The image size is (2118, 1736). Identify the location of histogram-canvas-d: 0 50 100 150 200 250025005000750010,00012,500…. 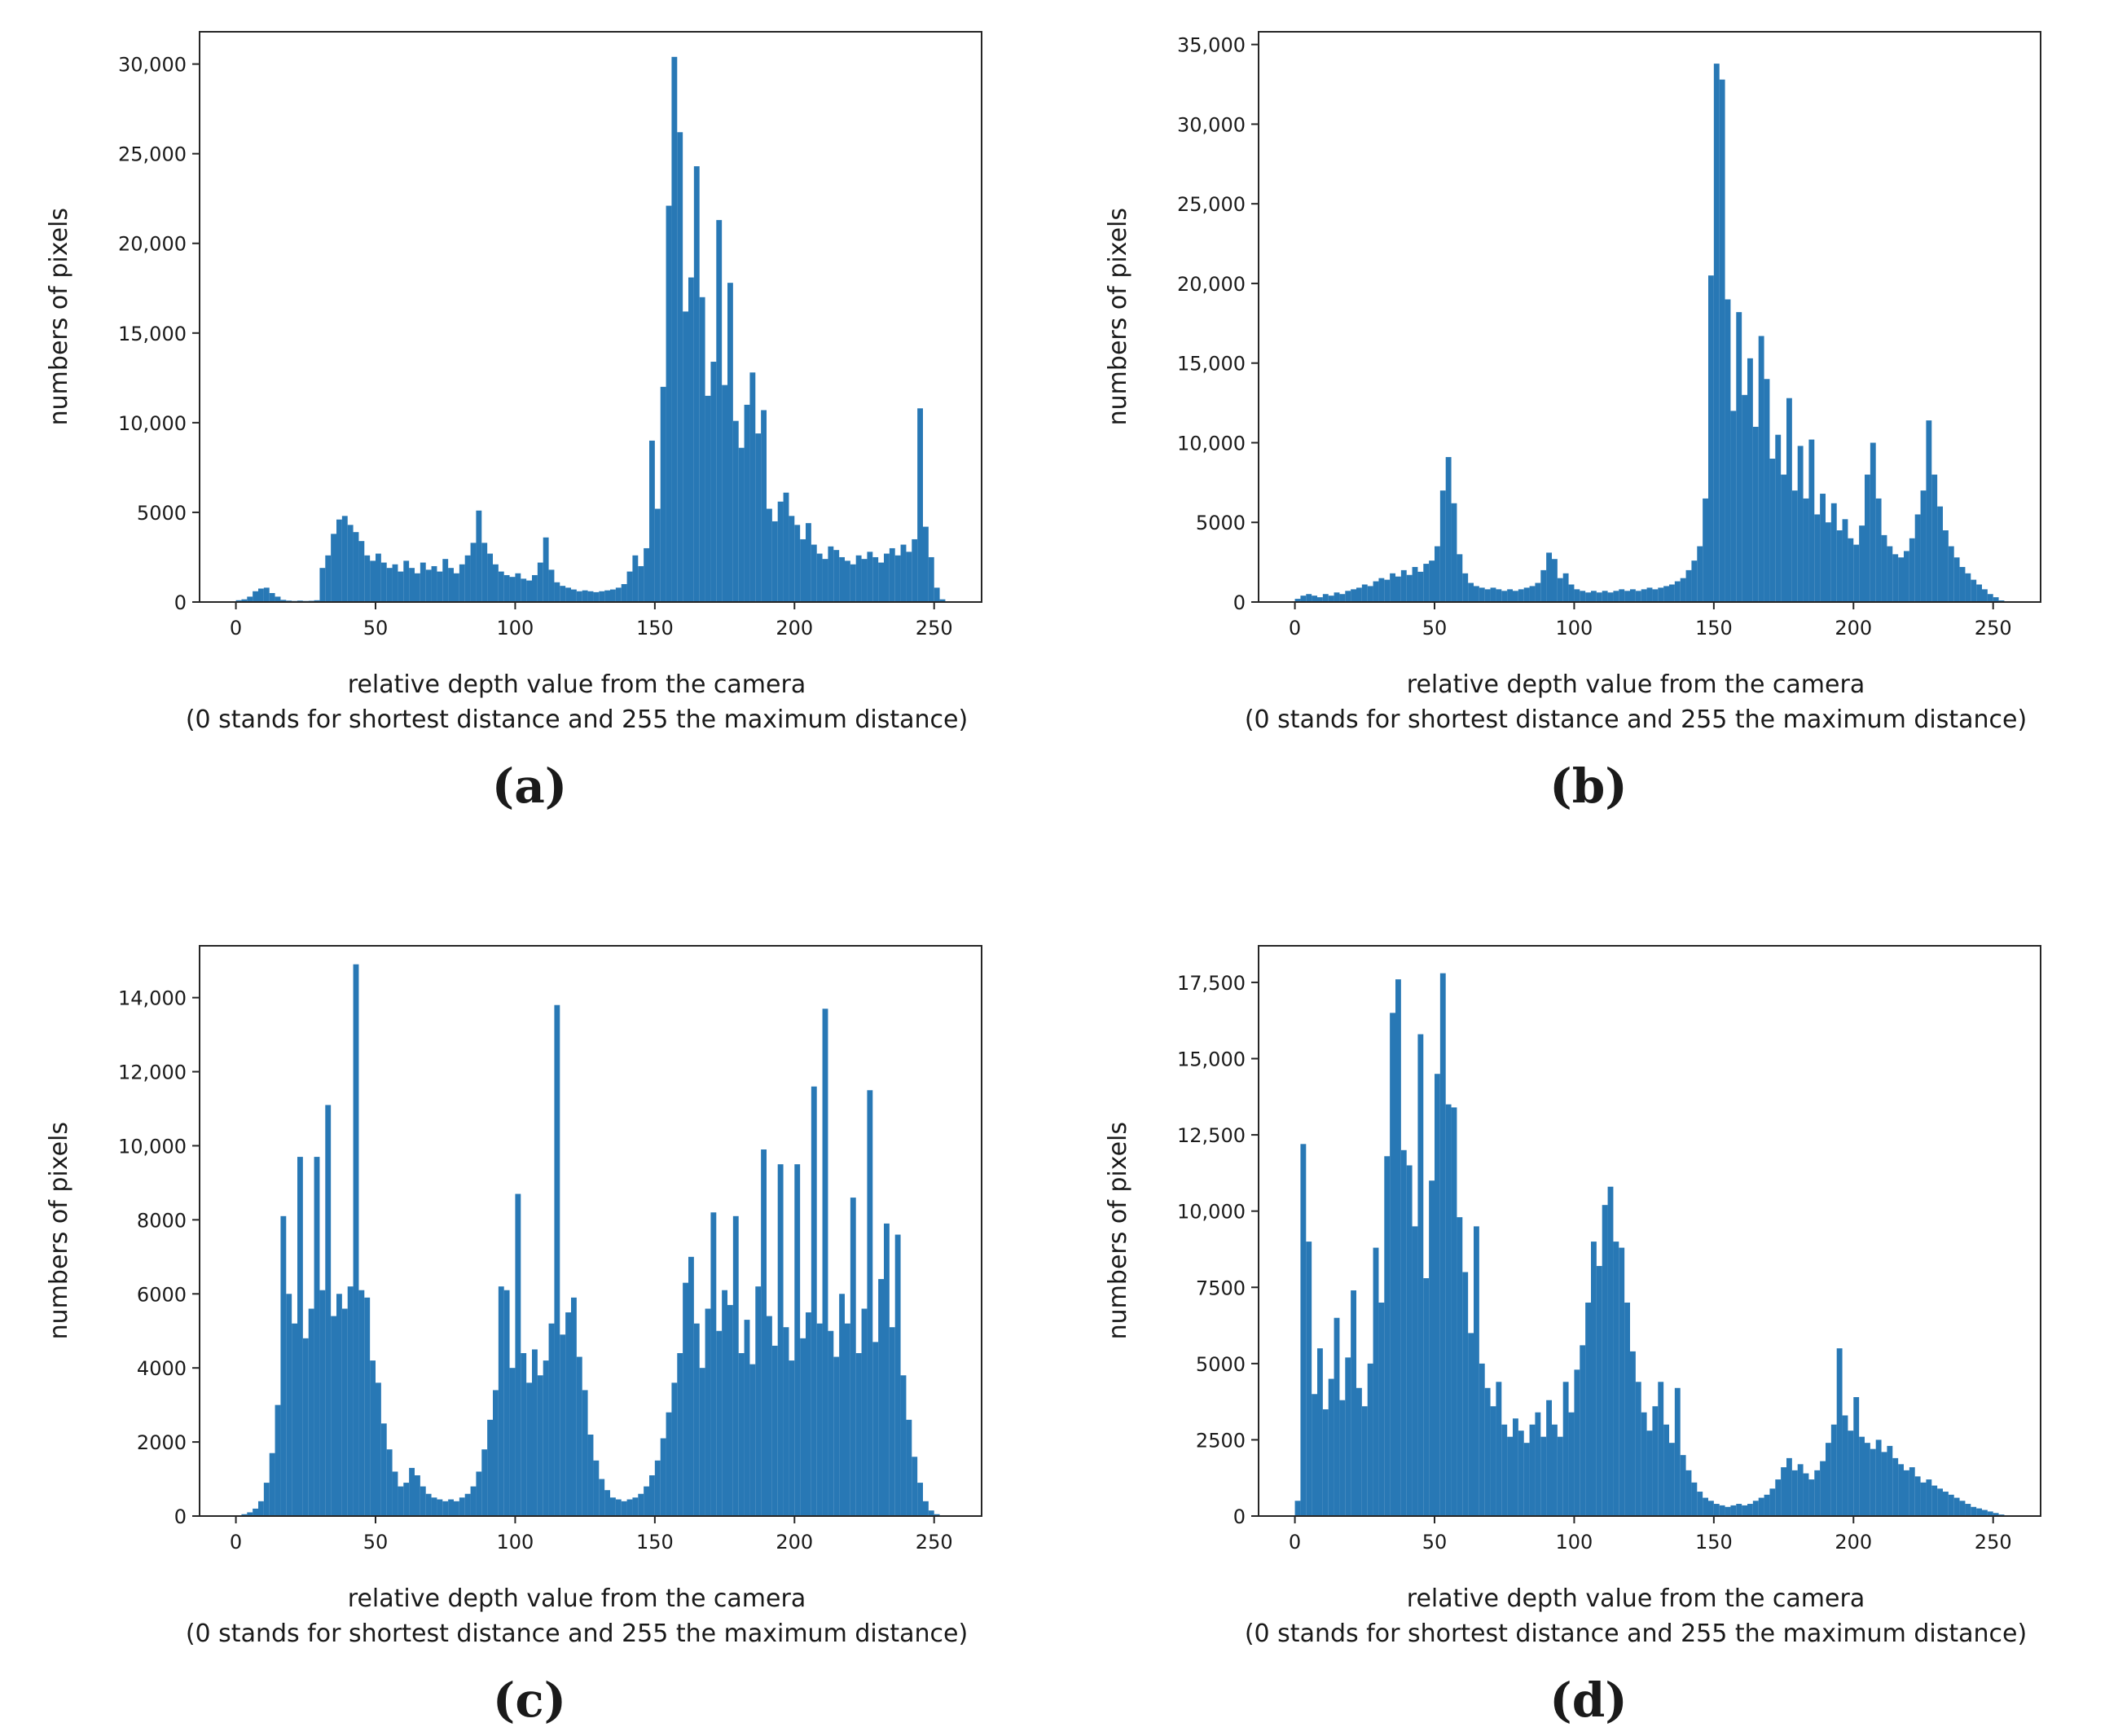
(1609, 1249).